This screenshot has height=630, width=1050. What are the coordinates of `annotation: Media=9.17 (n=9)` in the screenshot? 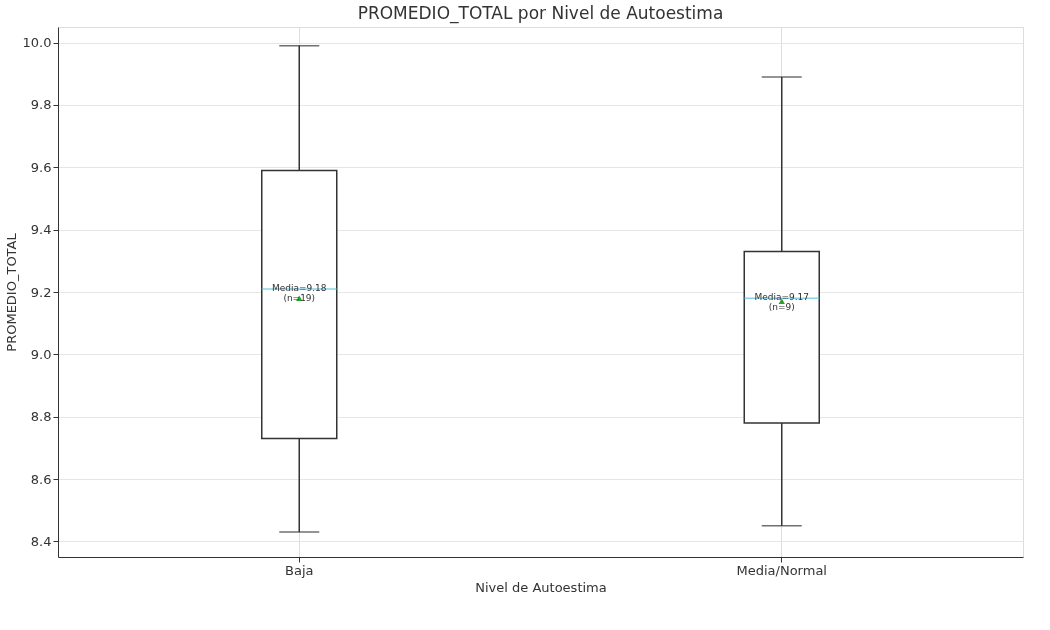 It's located at (782, 302).